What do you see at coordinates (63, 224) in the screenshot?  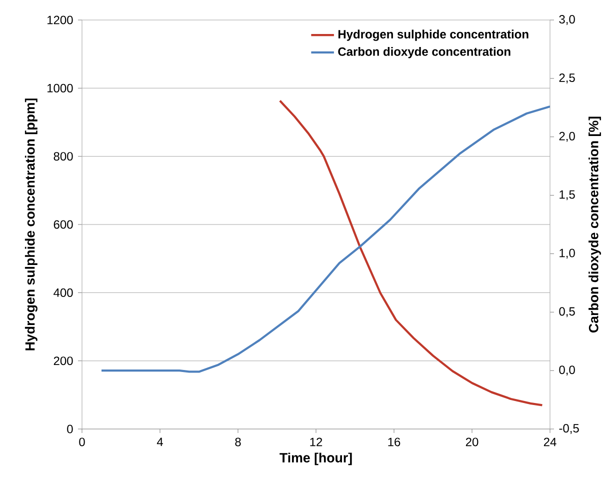 I see `y-tick-label: 600` at bounding box center [63, 224].